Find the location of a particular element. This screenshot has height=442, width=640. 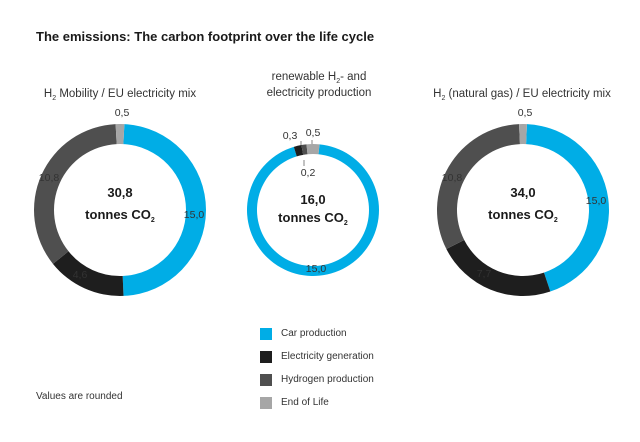

chart-title: renewable H2- and is located at coordinates (319, 78).